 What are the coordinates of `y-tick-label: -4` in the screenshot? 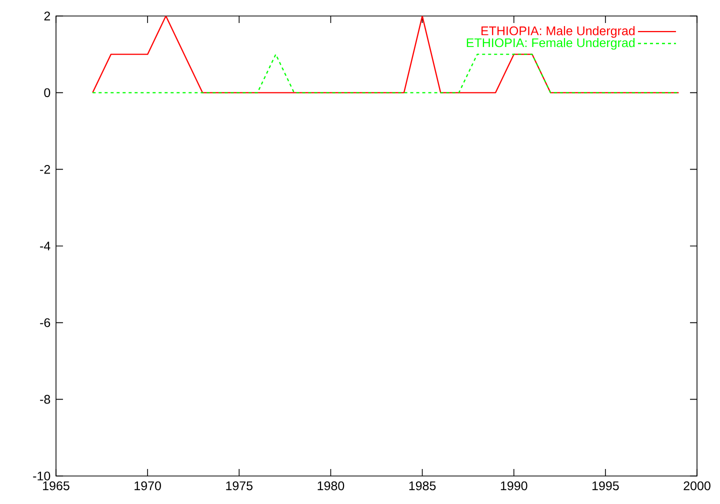 It's located at (45, 246).